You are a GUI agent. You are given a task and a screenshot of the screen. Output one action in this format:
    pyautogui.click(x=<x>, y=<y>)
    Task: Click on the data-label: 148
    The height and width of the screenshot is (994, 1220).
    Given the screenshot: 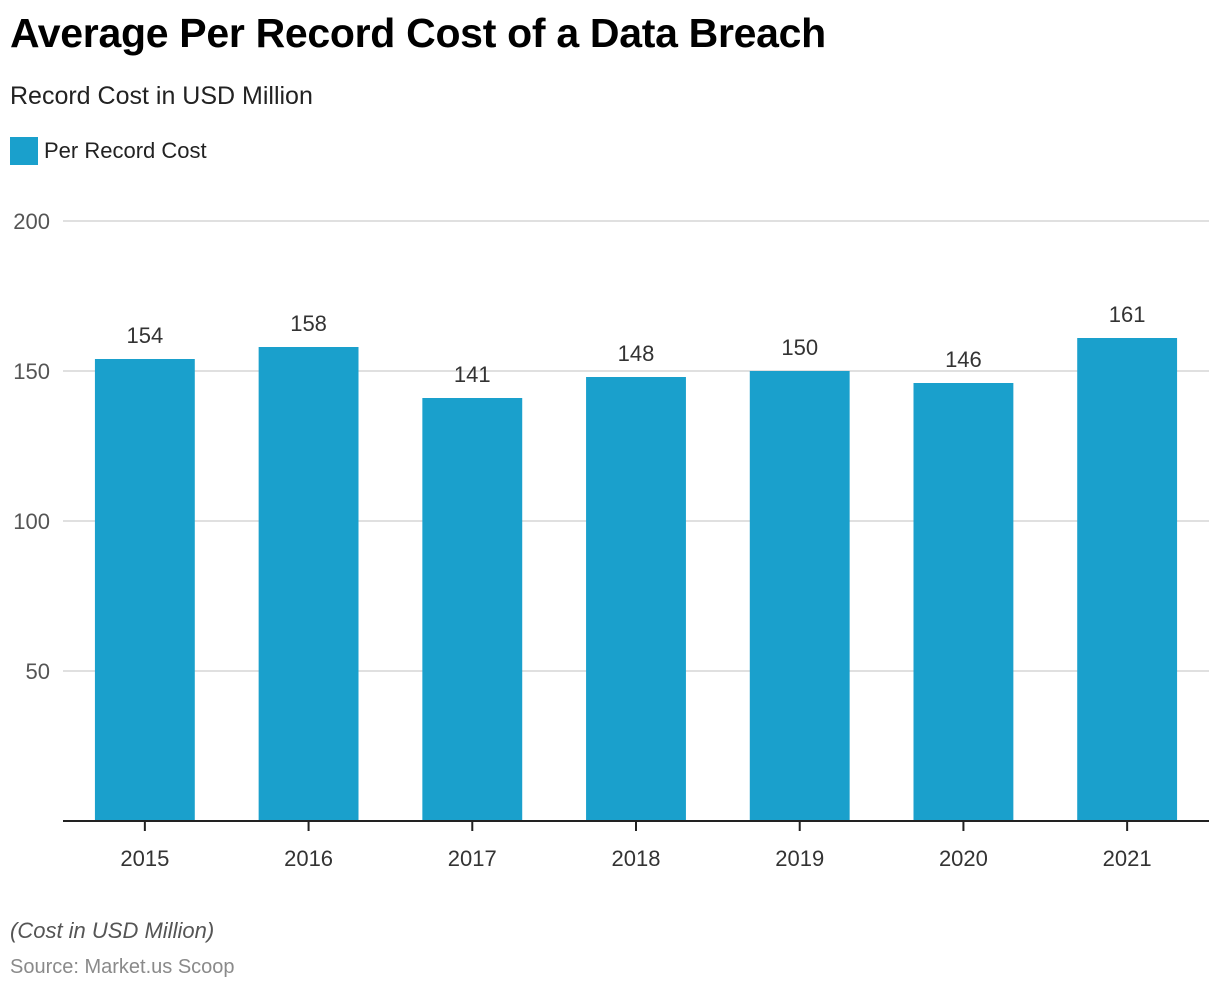 What is the action you would take?
    pyautogui.click(x=636, y=353)
    